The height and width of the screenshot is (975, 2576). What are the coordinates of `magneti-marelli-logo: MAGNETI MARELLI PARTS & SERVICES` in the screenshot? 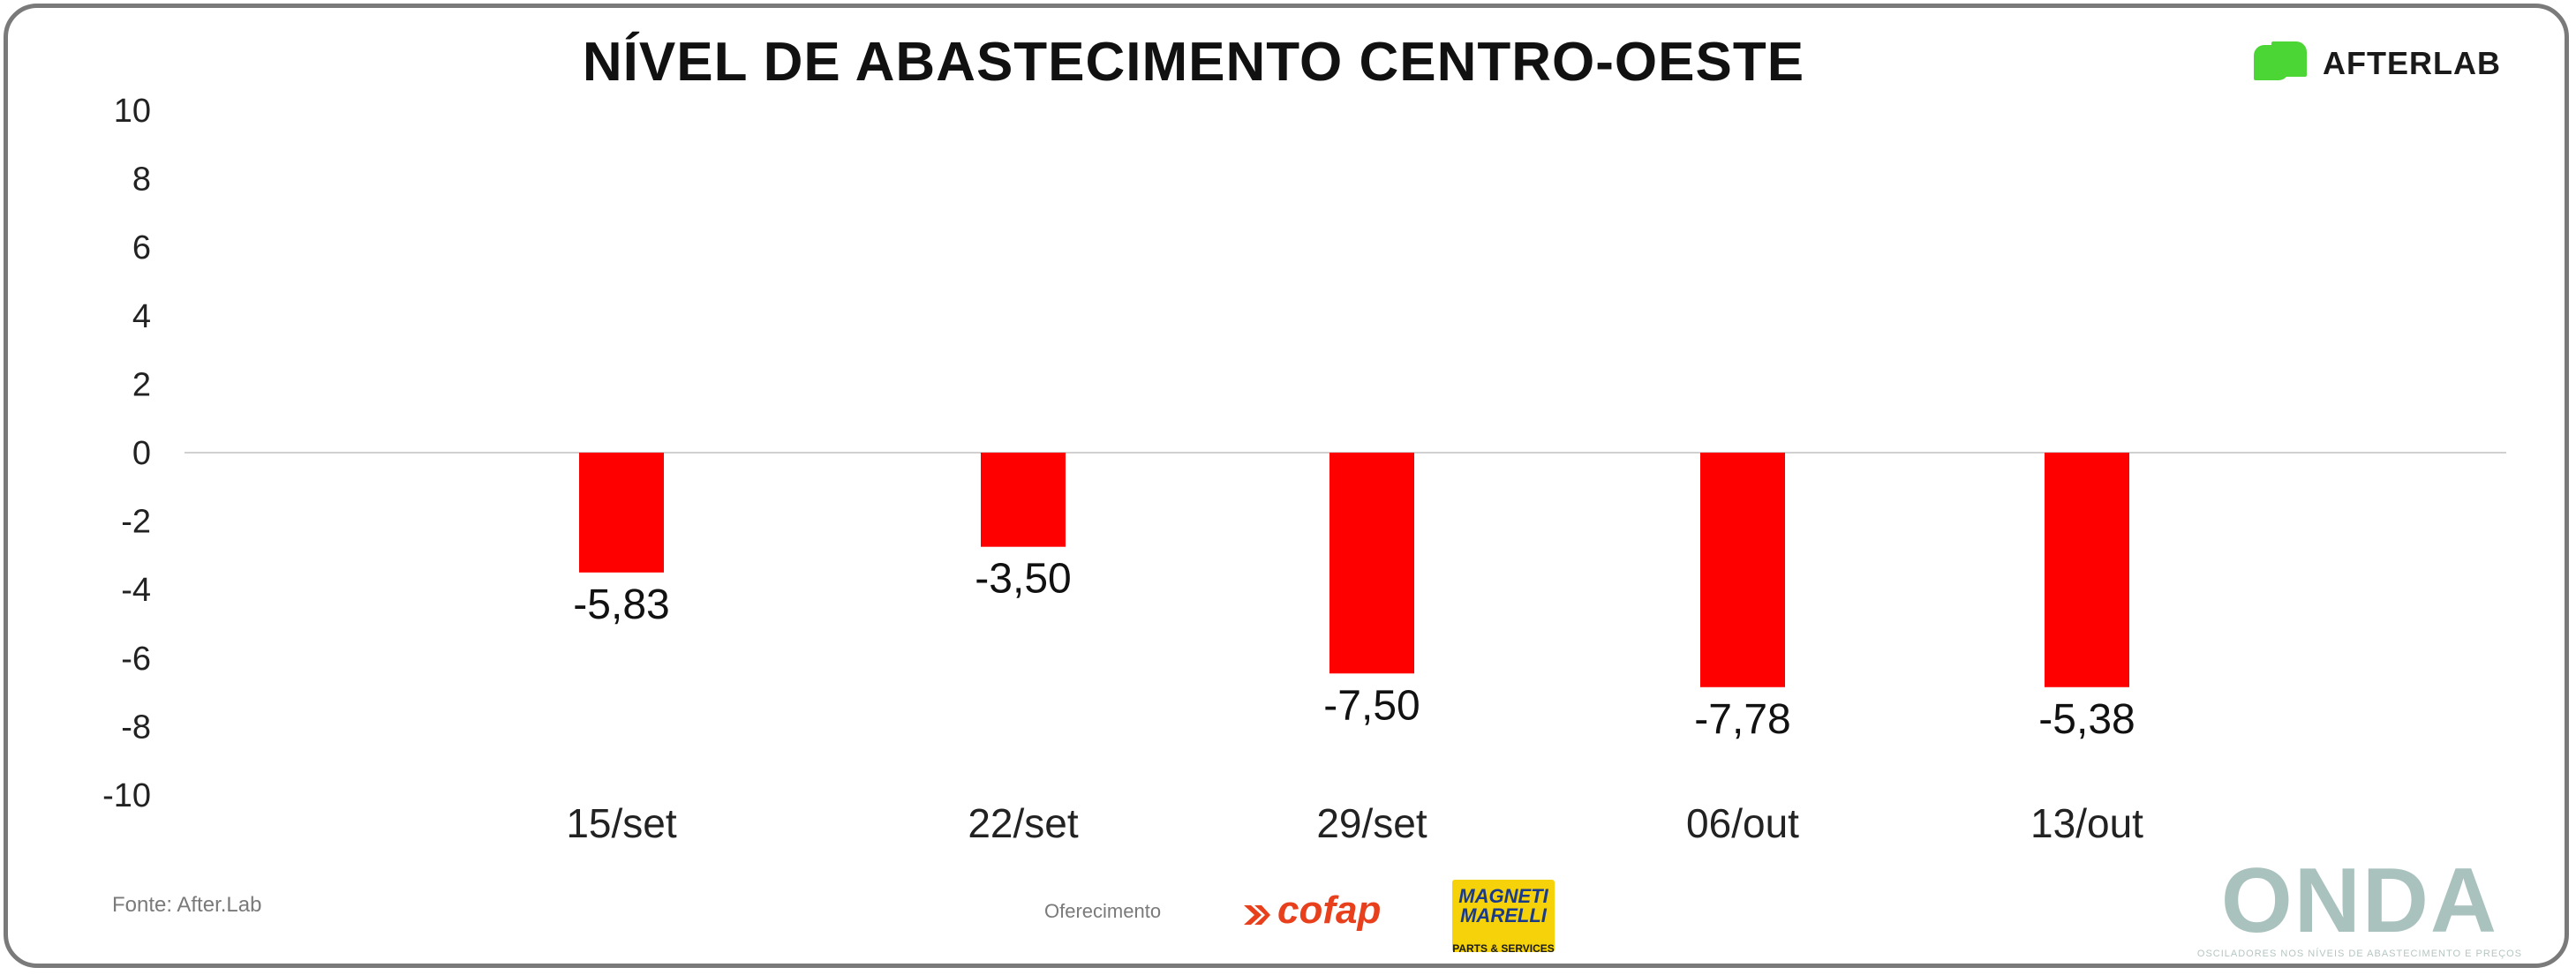 It's located at (1504, 917).